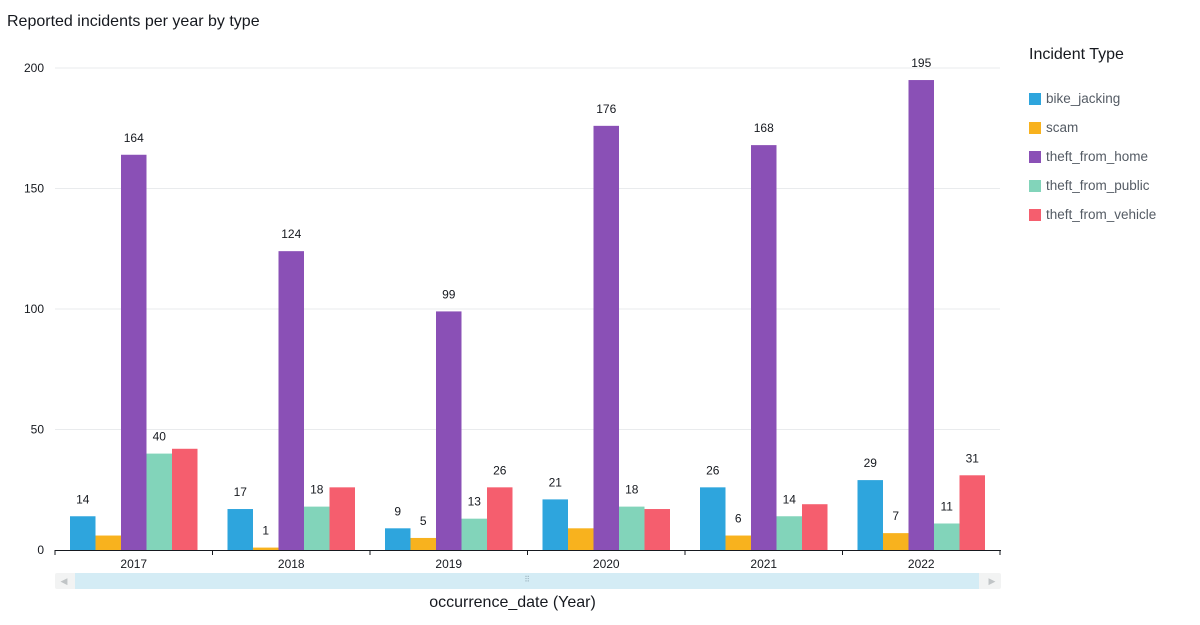 Image resolution: width=1200 pixels, height=625 pixels. What do you see at coordinates (556, 482) in the screenshot?
I see `data-label: 21` at bounding box center [556, 482].